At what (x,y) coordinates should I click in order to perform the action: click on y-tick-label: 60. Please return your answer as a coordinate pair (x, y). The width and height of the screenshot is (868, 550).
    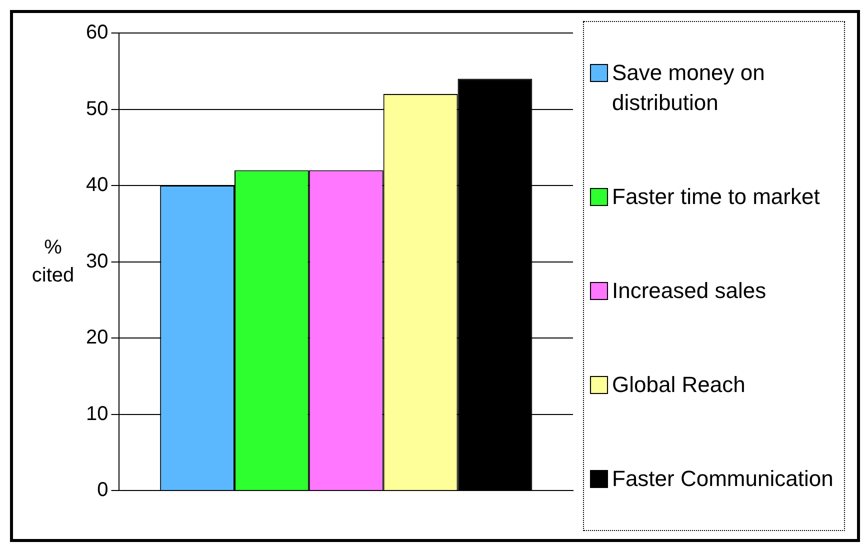
    Looking at the image, I should click on (97, 33).